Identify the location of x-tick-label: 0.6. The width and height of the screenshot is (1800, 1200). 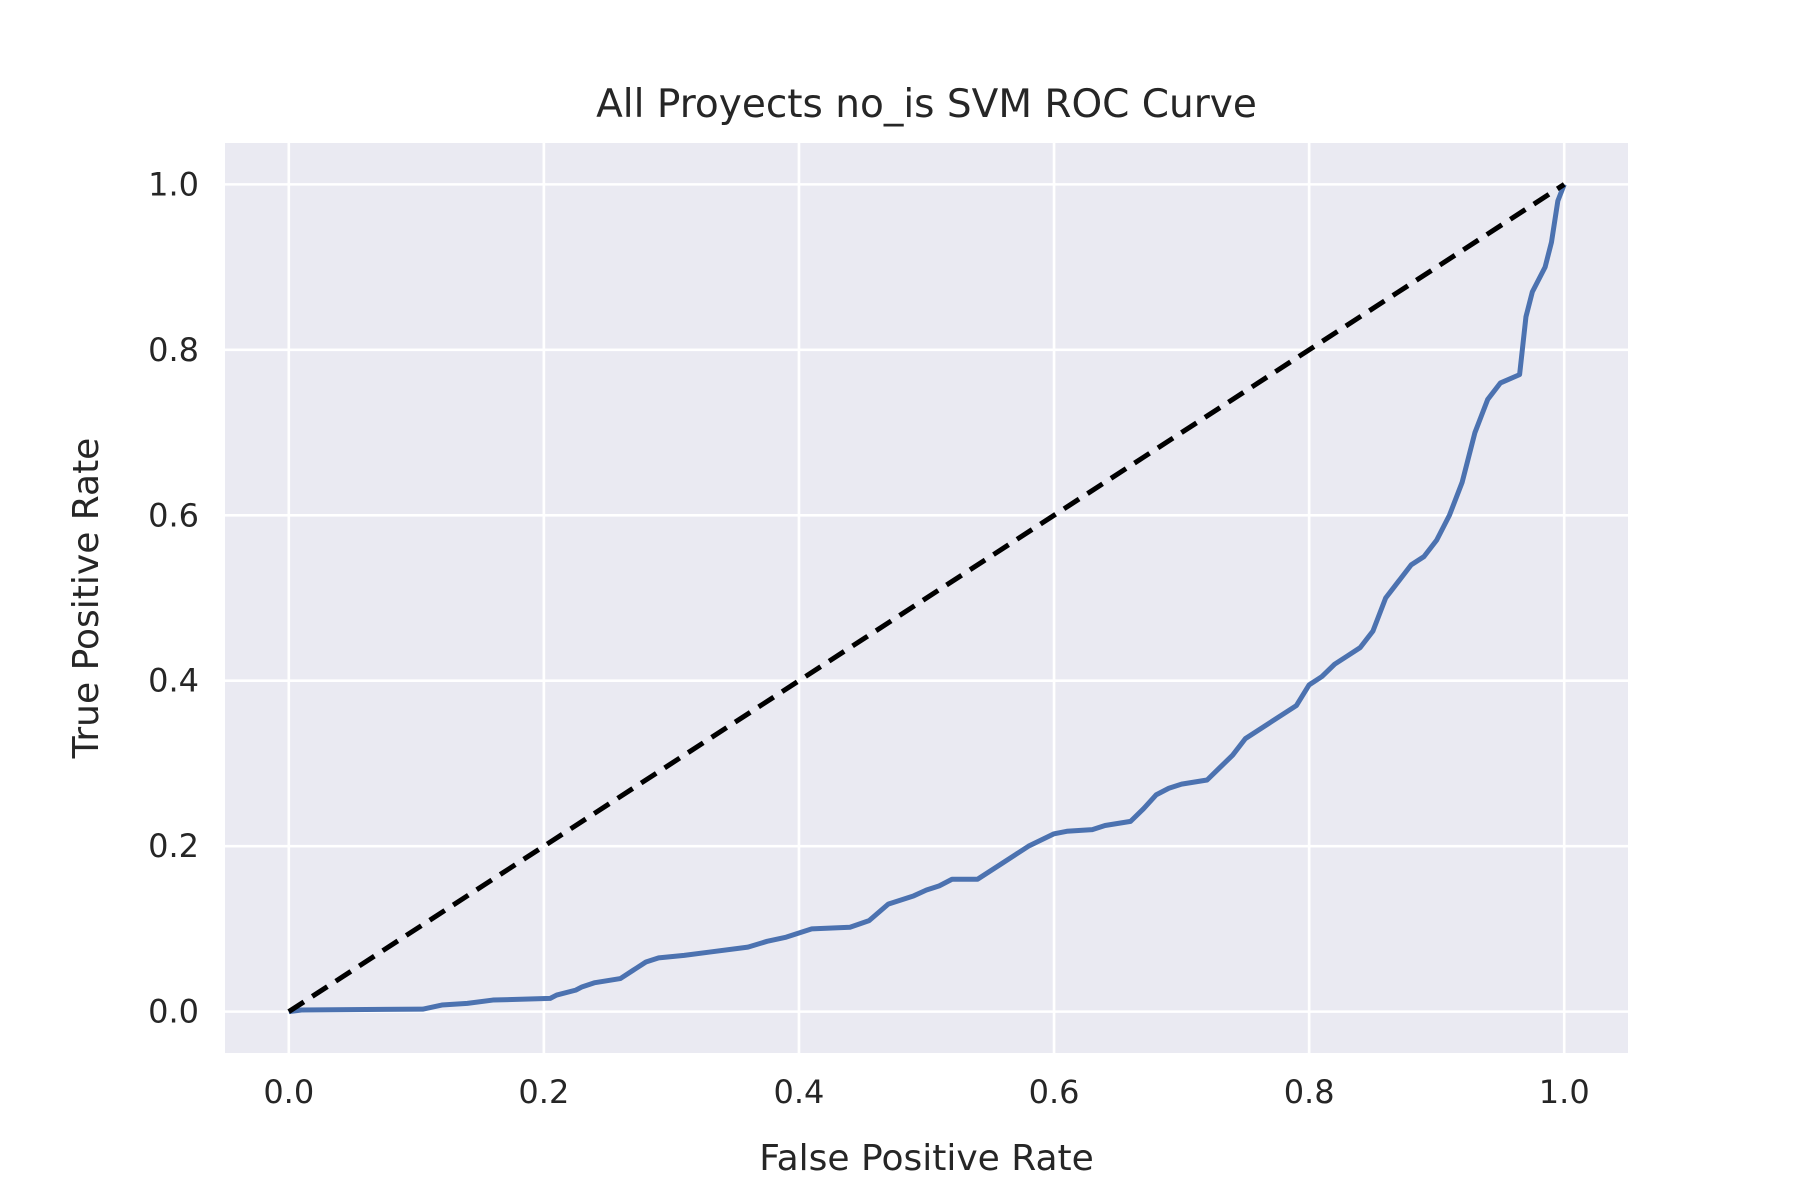
(1054, 1092).